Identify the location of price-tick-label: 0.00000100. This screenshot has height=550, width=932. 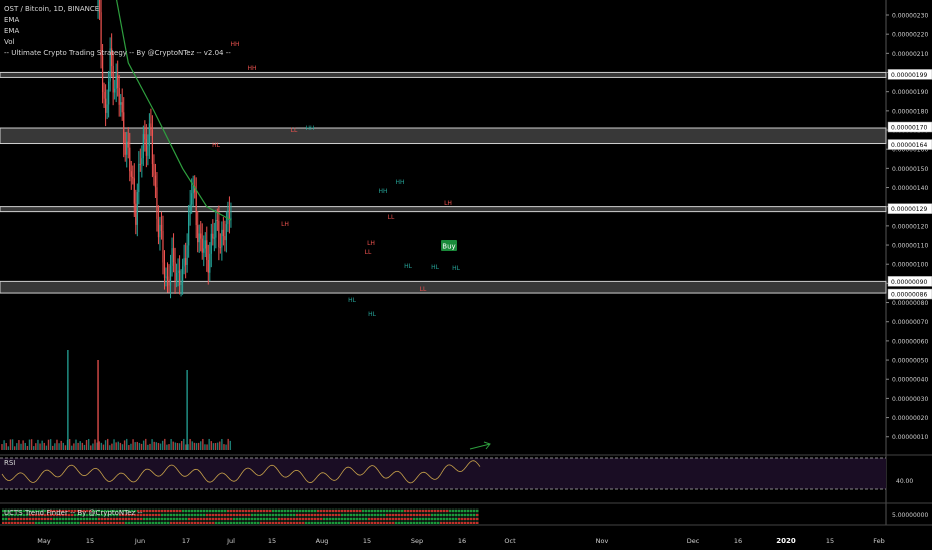
(910, 265).